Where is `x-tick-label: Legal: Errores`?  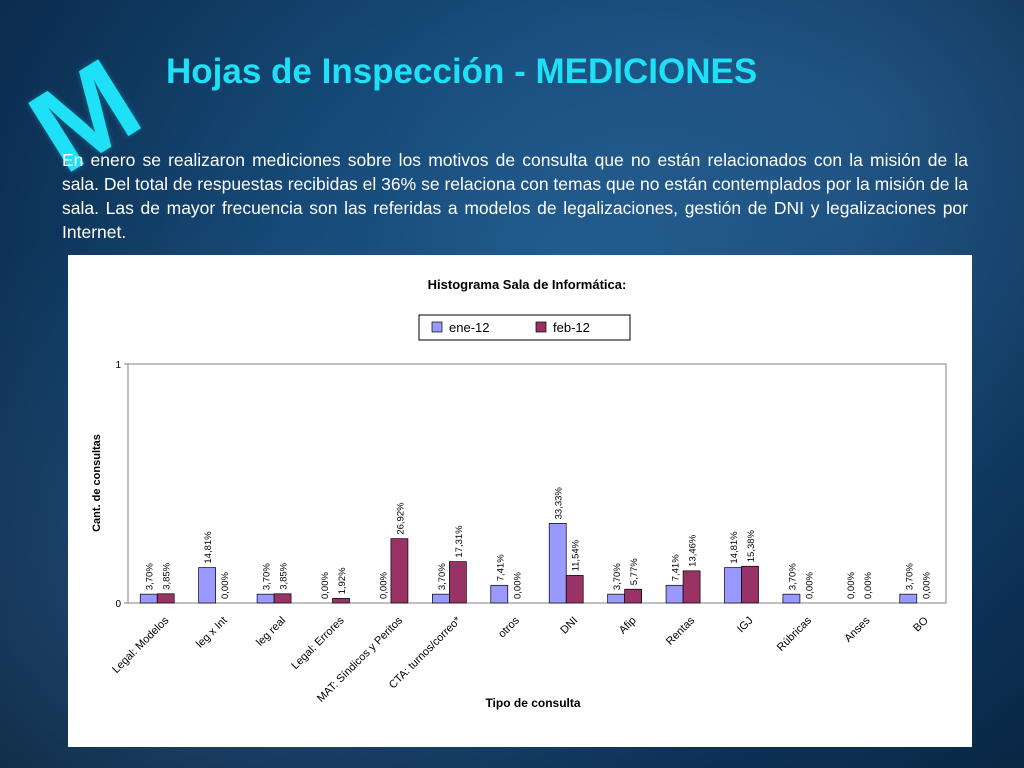 x-tick-label: Legal: Errores is located at coordinates (318, 643).